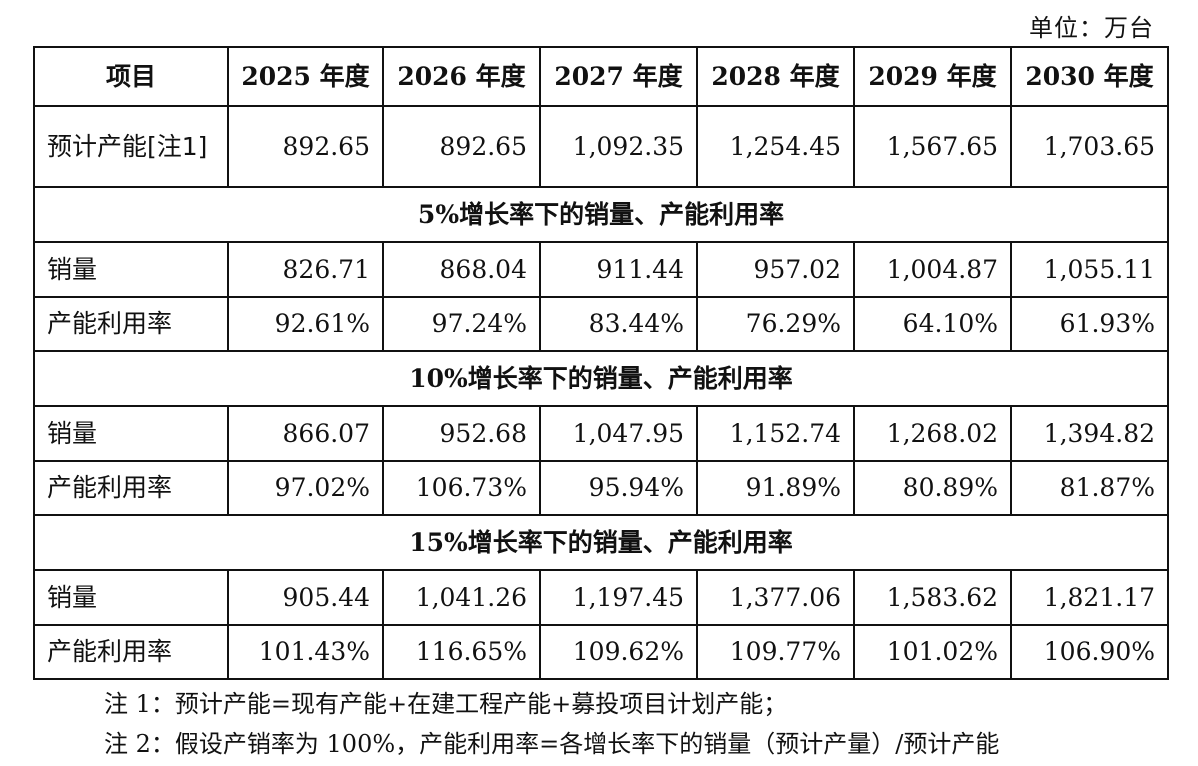 The height and width of the screenshot is (766, 1198). I want to click on value-cell: 101.02%, so click(932, 652).